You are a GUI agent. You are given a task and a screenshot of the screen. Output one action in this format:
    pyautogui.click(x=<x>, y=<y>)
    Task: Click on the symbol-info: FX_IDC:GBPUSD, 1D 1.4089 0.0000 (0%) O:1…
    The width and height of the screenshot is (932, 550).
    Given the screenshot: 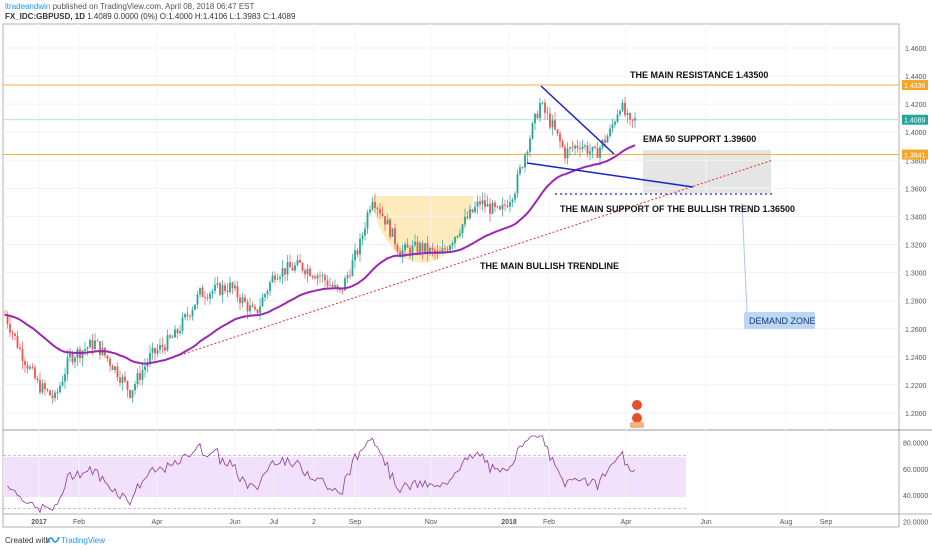 What is the action you would take?
    pyautogui.click(x=150, y=16)
    